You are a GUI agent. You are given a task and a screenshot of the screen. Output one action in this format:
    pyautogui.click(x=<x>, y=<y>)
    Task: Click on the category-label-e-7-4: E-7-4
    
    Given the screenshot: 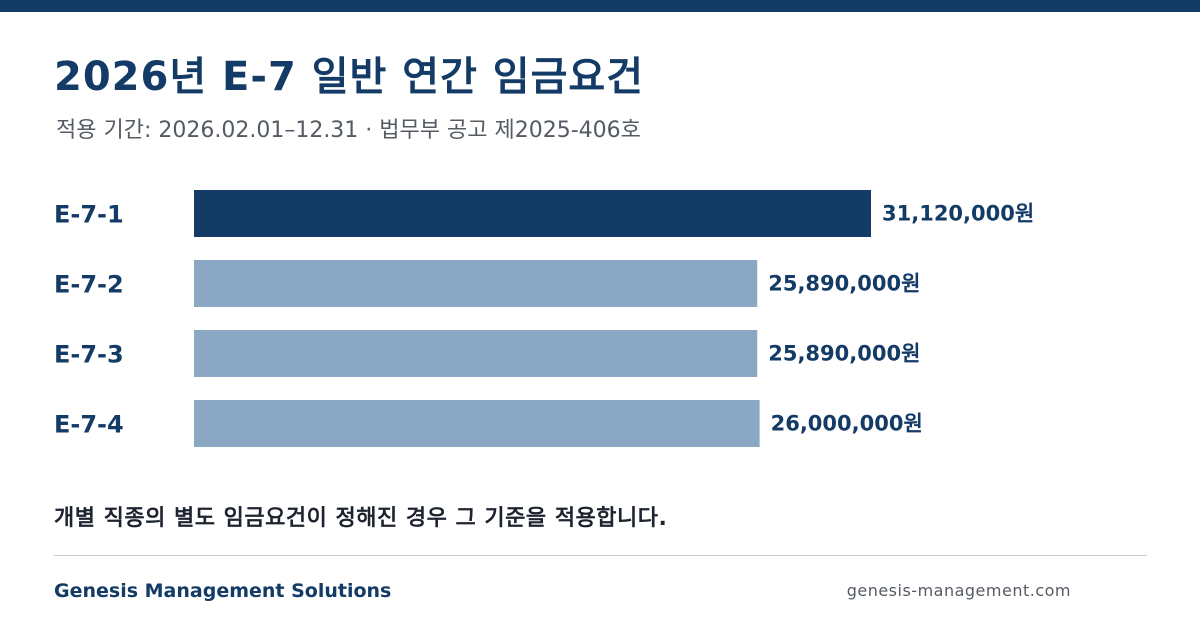 What is the action you would take?
    pyautogui.click(x=89, y=425)
    